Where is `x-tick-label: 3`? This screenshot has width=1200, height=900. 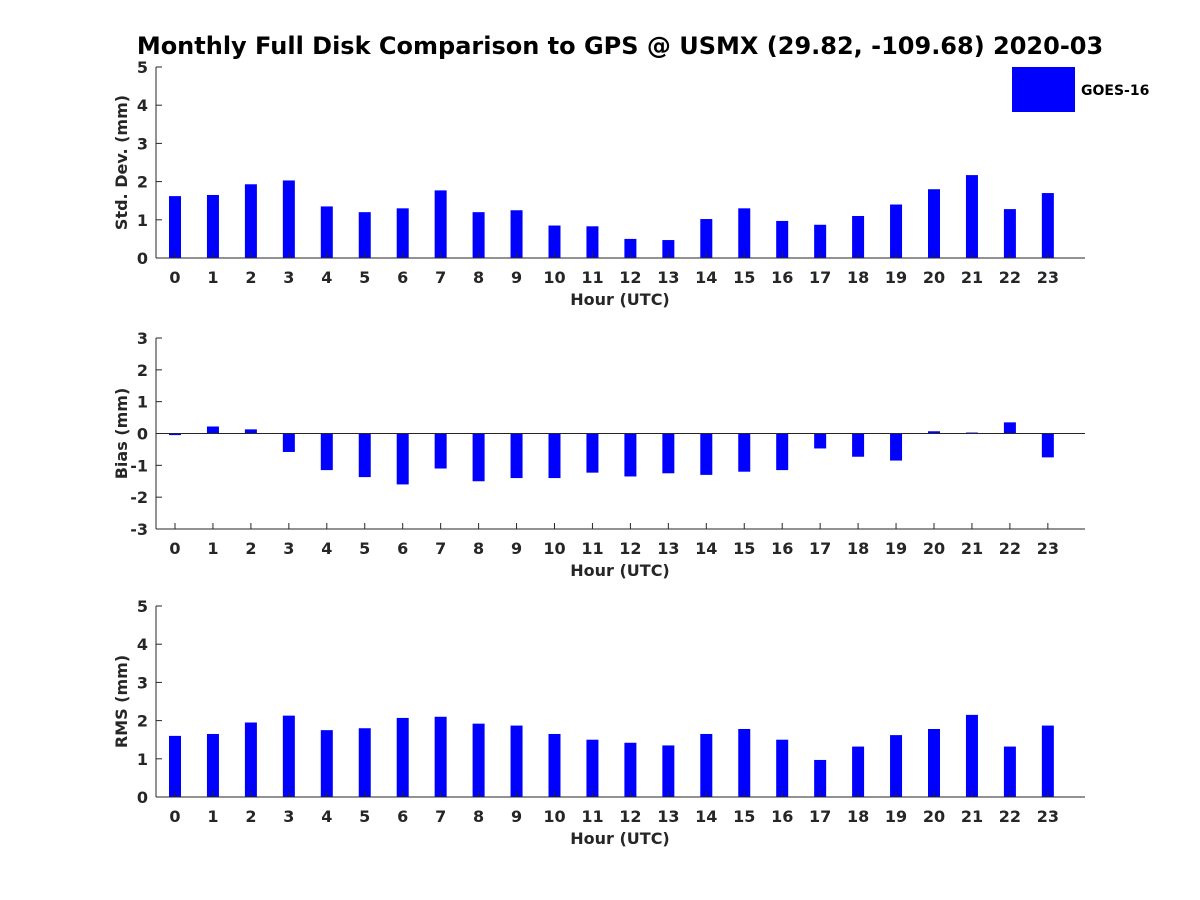 x-tick-label: 3 is located at coordinates (288, 548).